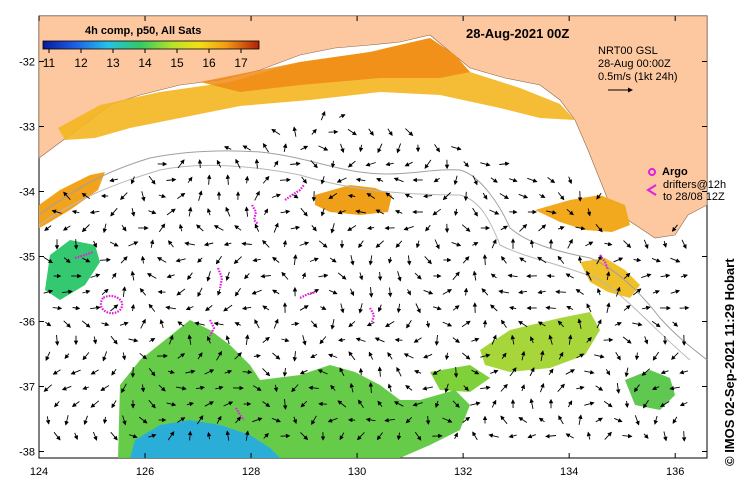  Describe the element at coordinates (335, 65) in the screenshot. I see `sst-warm-coastal-inner` at that location.